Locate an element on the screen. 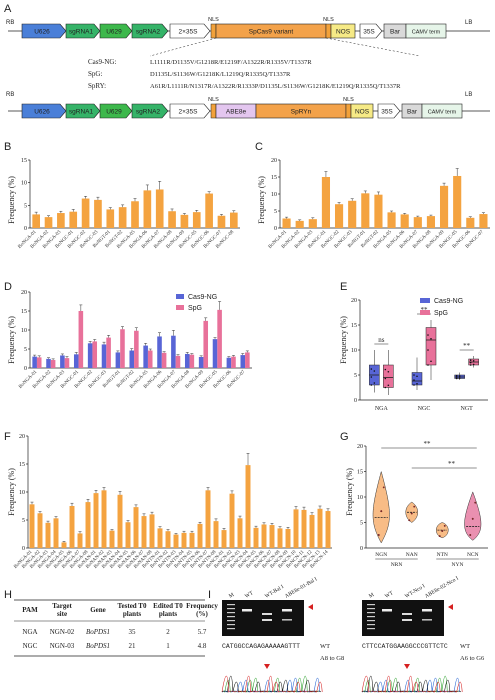  mutation-name-spry: SpRY: is located at coordinates (97, 86).